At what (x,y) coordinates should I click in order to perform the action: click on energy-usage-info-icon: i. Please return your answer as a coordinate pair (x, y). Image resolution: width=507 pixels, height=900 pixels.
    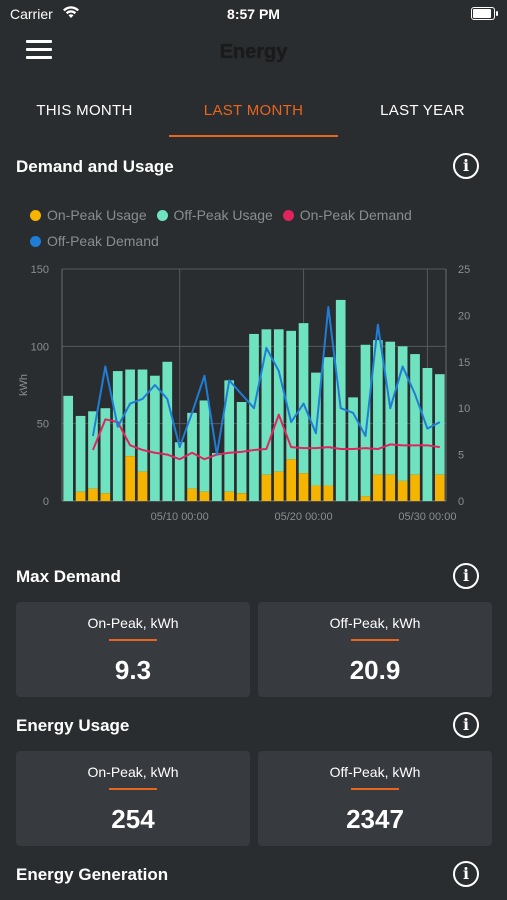
    Looking at the image, I should click on (466, 725).